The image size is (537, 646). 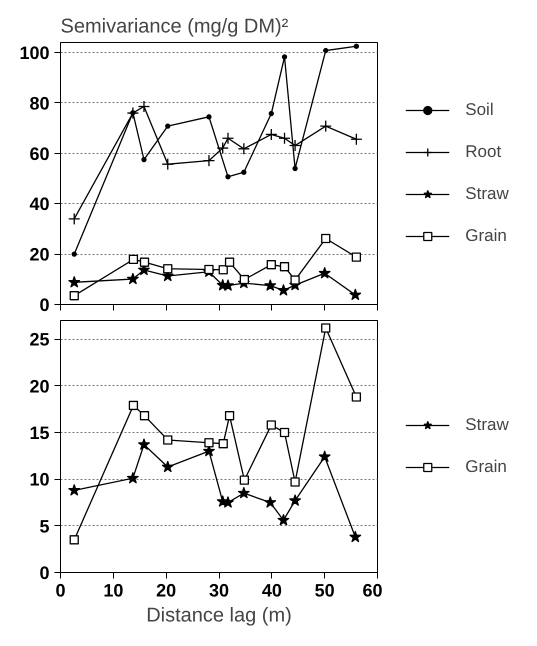 What do you see at coordinates (166, 590) in the screenshot?
I see `x-tick-label: 20` at bounding box center [166, 590].